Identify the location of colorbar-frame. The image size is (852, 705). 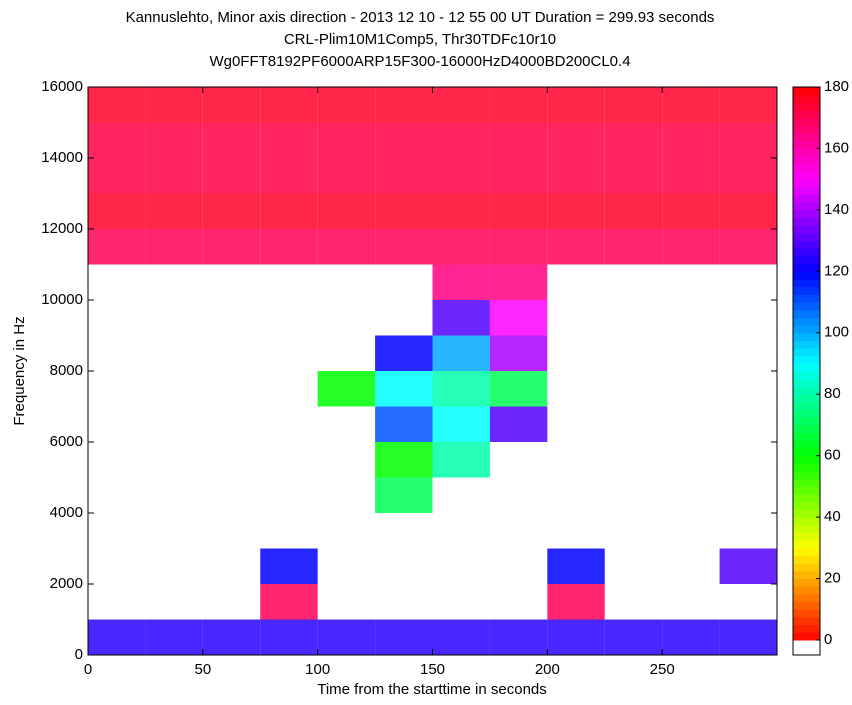
(806, 371).